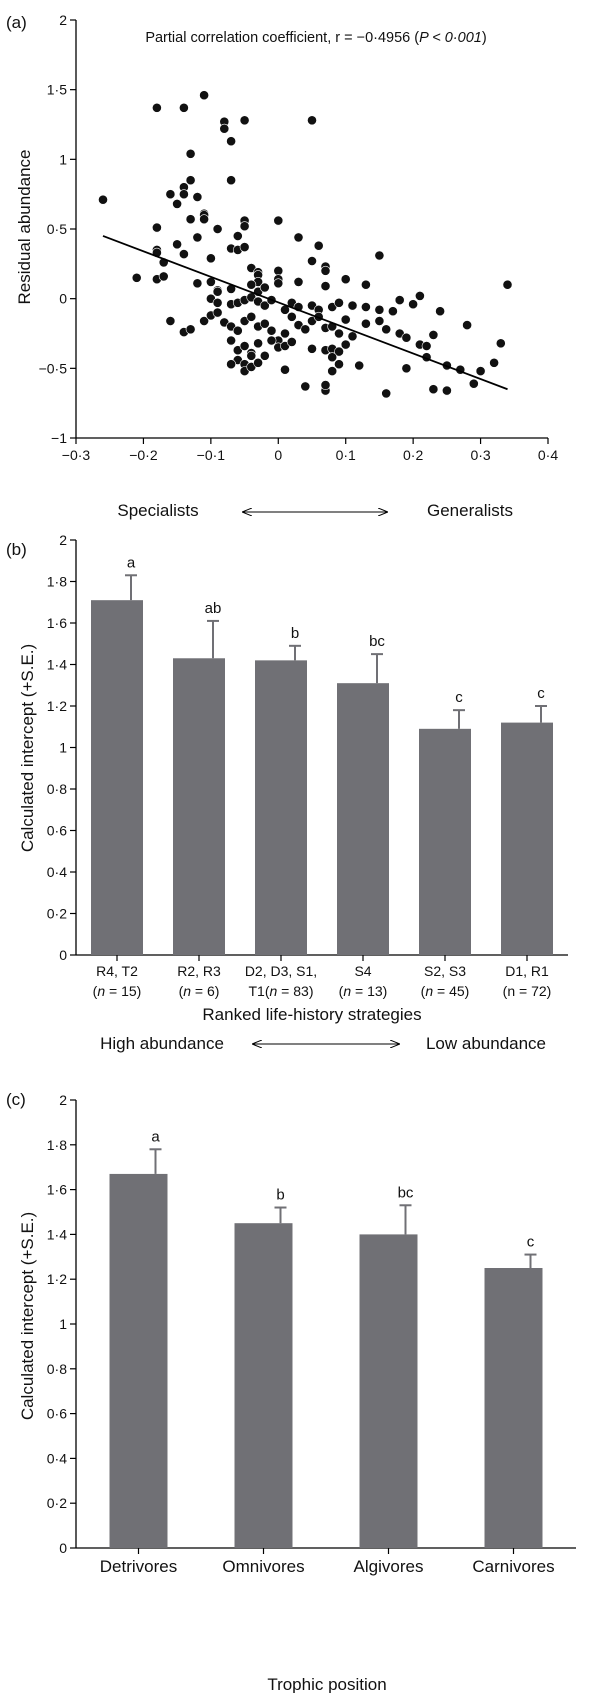  What do you see at coordinates (470, 510) in the screenshot?
I see `generalists-label: Generalists` at bounding box center [470, 510].